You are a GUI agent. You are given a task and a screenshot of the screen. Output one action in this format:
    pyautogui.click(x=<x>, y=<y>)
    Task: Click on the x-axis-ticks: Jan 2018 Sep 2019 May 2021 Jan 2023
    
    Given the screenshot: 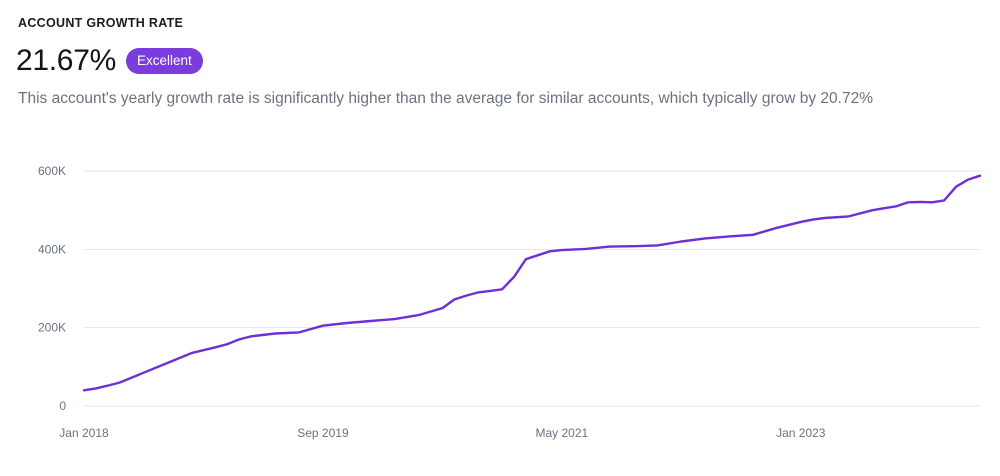 What is the action you would take?
    pyautogui.click(x=442, y=433)
    